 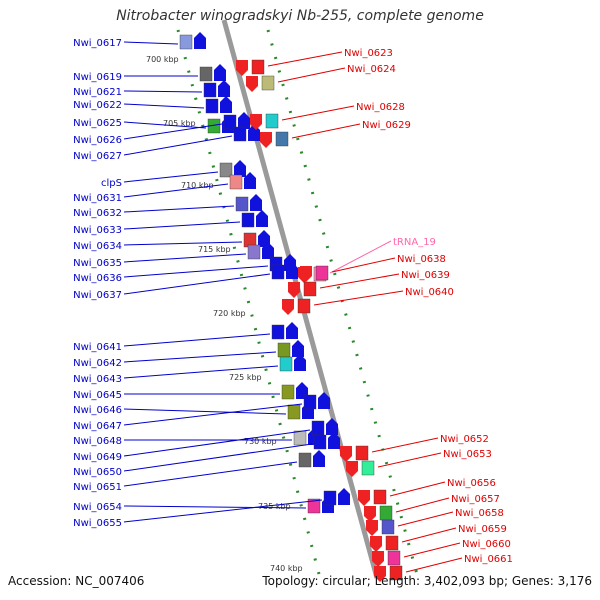 I want to click on forward-gene-label: Nwi_0635, so click(x=97, y=263).